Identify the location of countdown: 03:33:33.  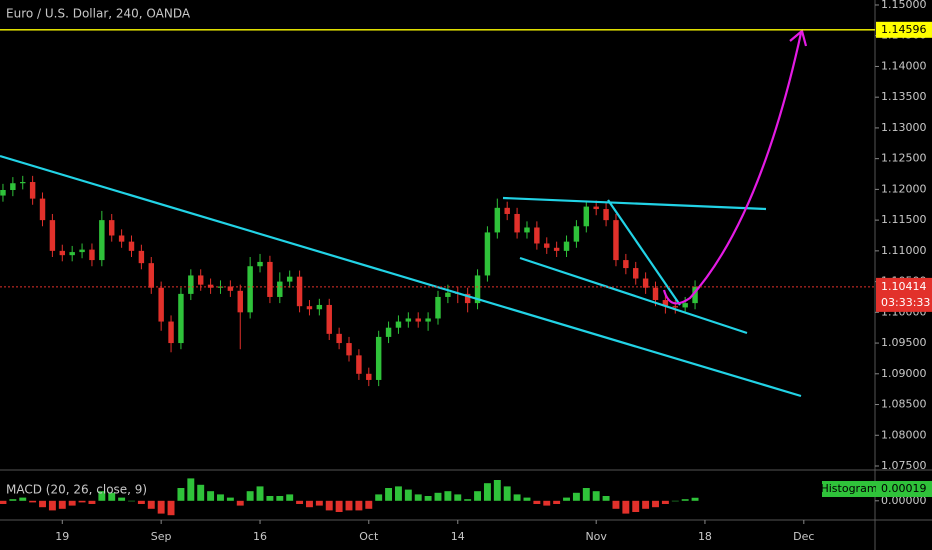
(905, 302).